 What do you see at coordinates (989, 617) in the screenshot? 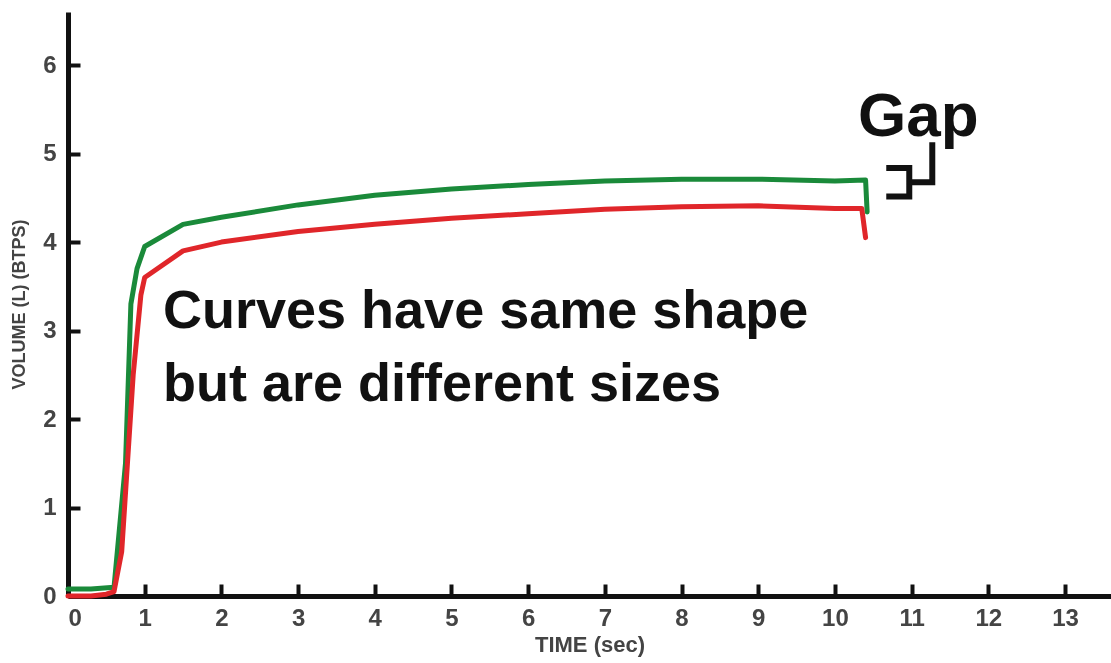
I see `x-tick-label: 12` at bounding box center [989, 617].